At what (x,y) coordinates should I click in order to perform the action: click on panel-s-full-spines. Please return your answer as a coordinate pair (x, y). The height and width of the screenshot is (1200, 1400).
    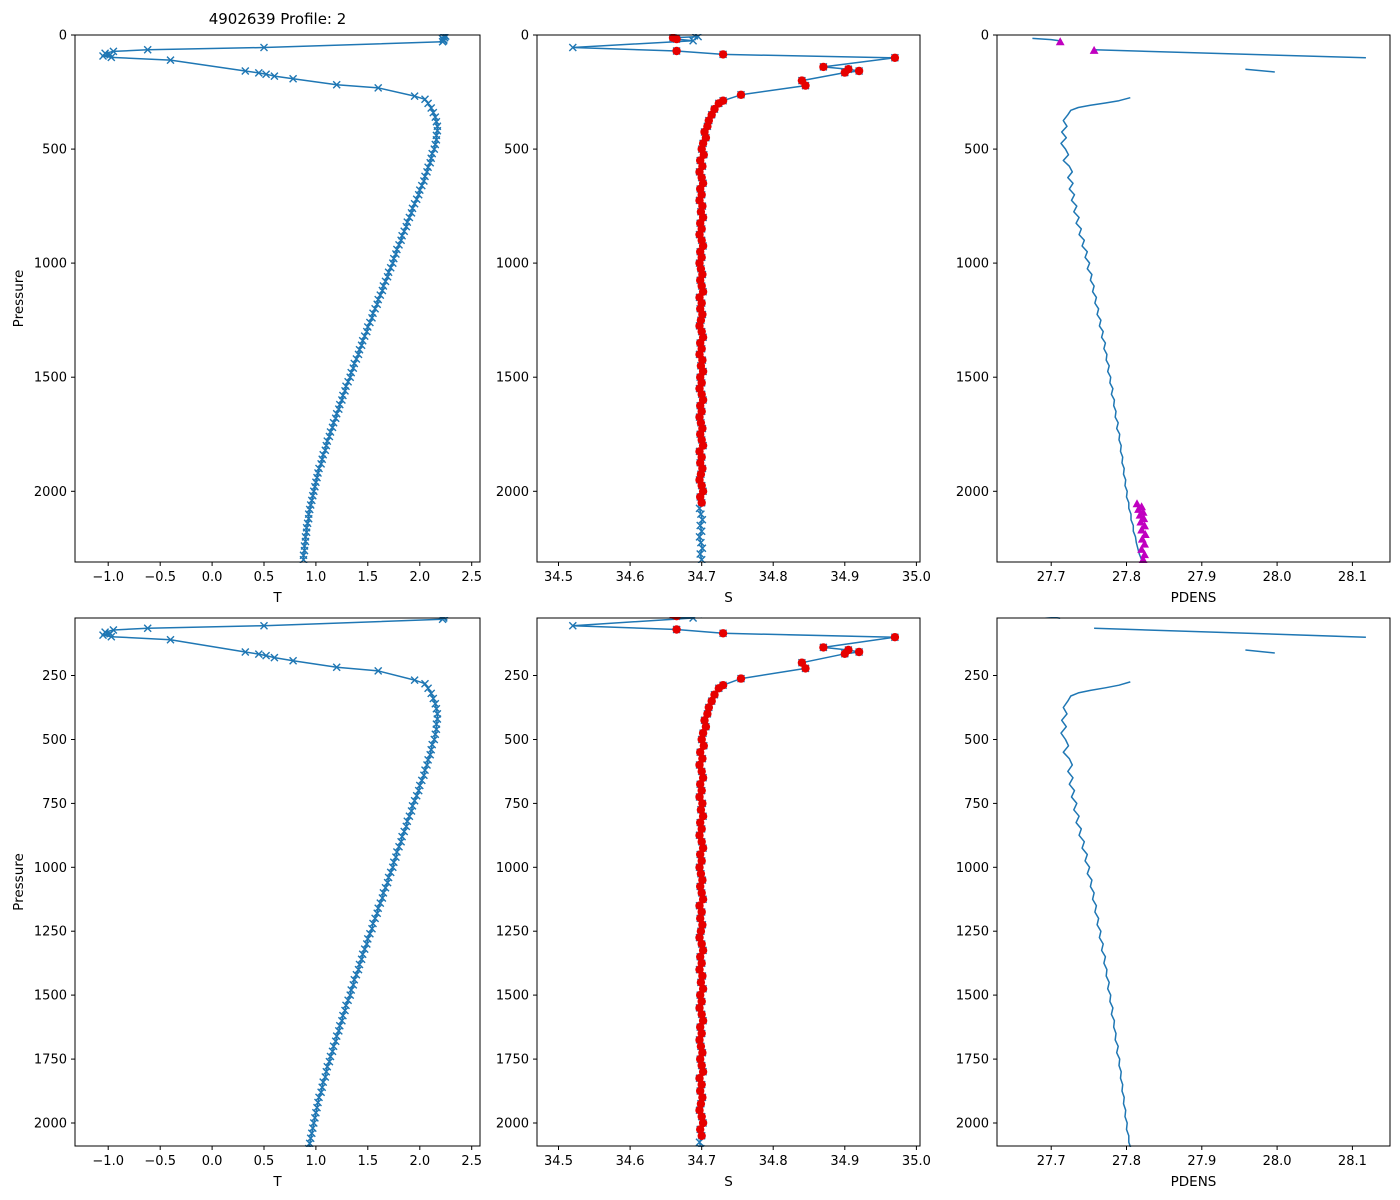
    Looking at the image, I should click on (728, 298).